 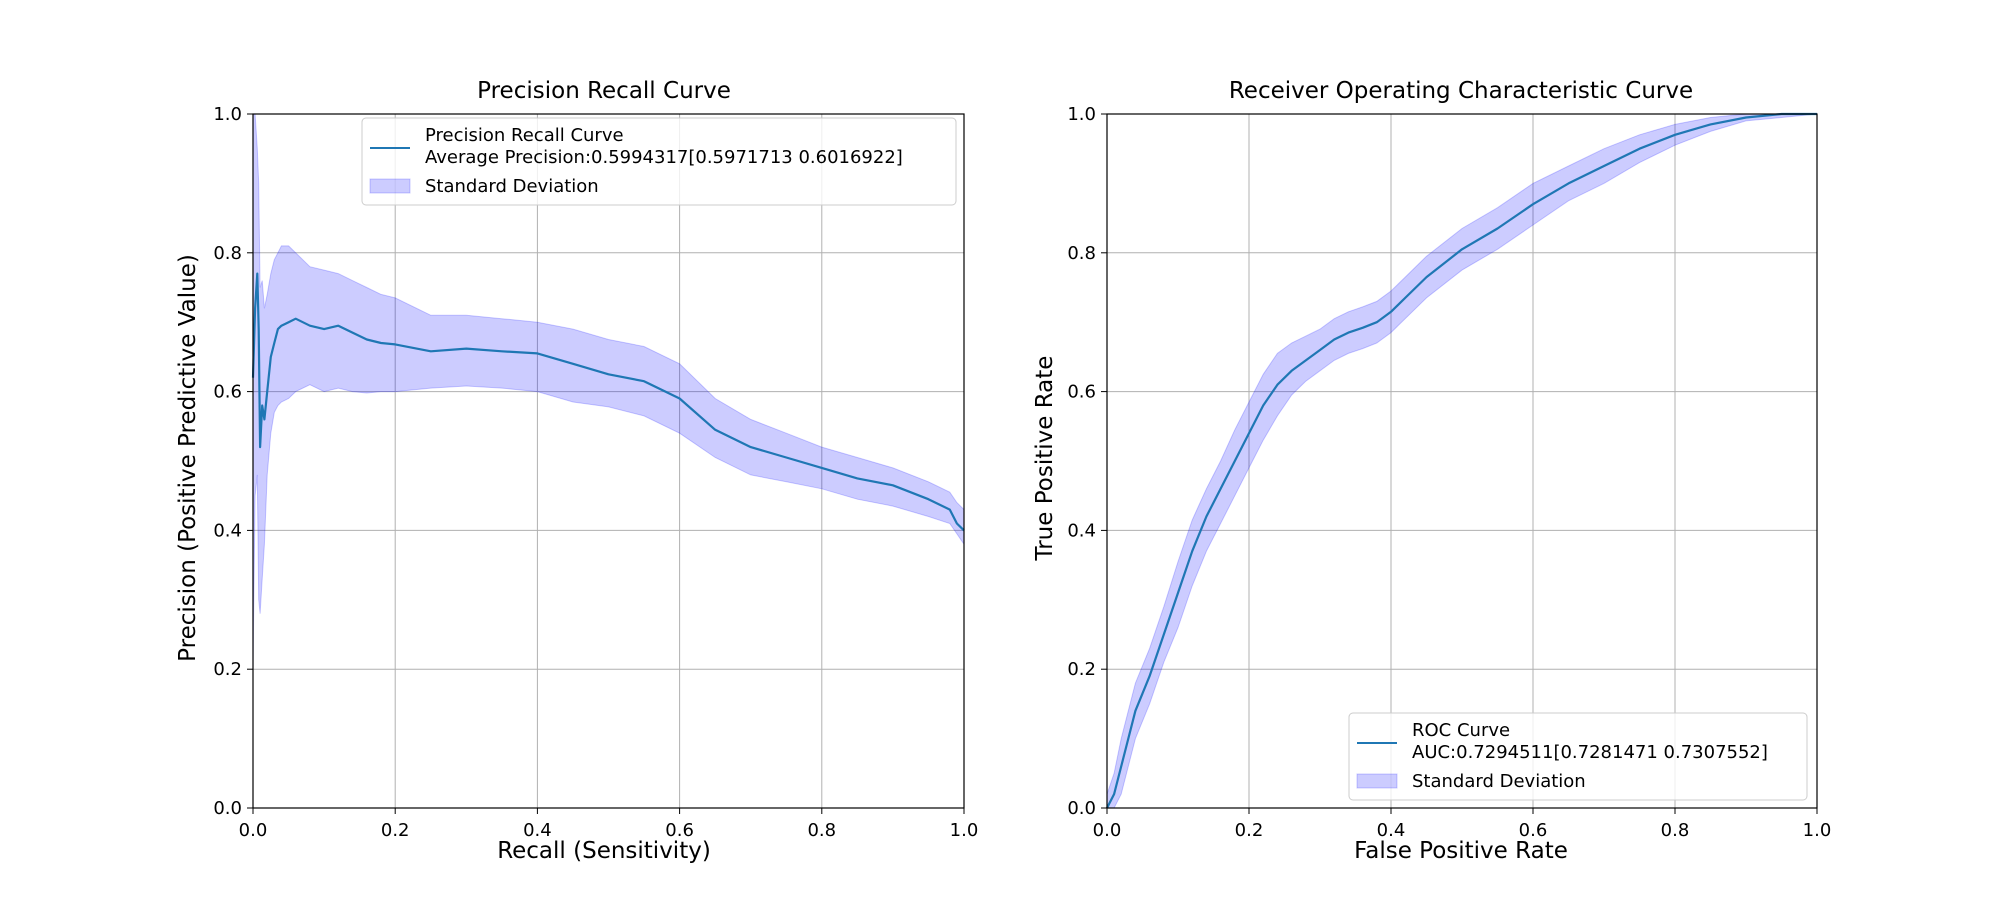 What do you see at coordinates (390, 186) in the screenshot?
I see `pr-legend-band-swatch` at bounding box center [390, 186].